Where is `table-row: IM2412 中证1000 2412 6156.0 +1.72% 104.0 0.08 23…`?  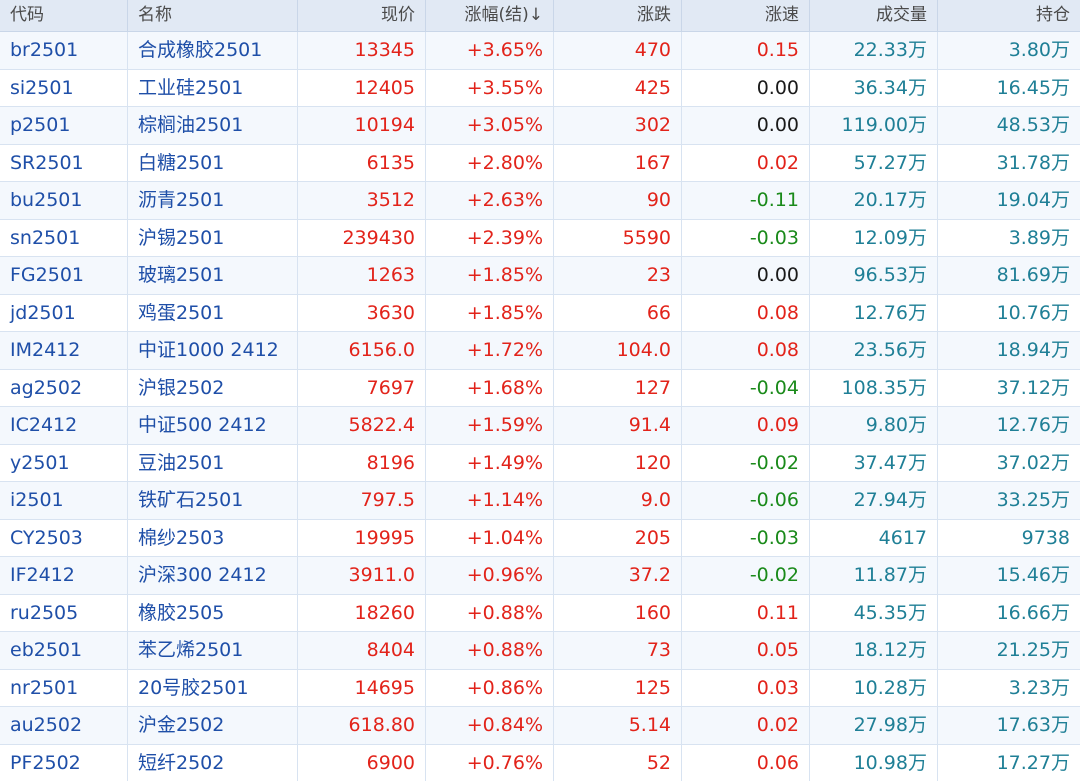
table-row: IM2412 中证1000 2412 6156.0 +1.72% 104.0 0.08 23… is located at coordinates (540, 351).